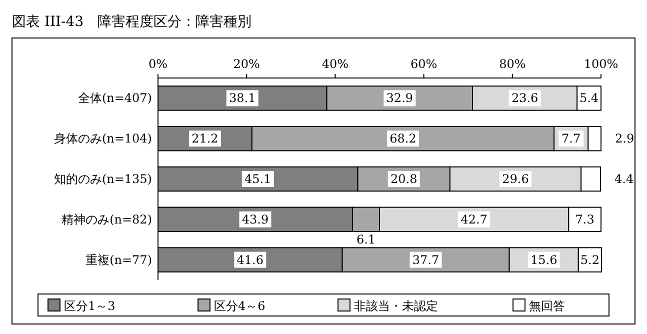 This screenshot has height=334, width=647. I want to click on data-label: 7.7, so click(571, 139).